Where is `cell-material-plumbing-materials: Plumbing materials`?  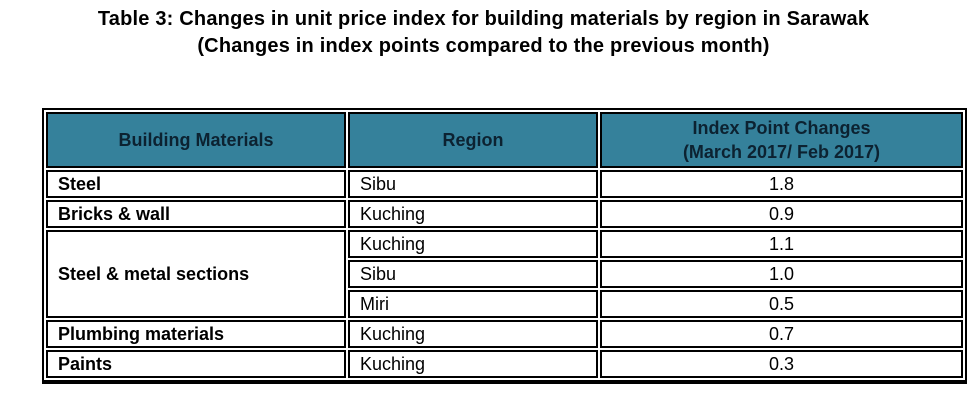 cell-material-plumbing-materials: Plumbing materials is located at coordinates (196, 334).